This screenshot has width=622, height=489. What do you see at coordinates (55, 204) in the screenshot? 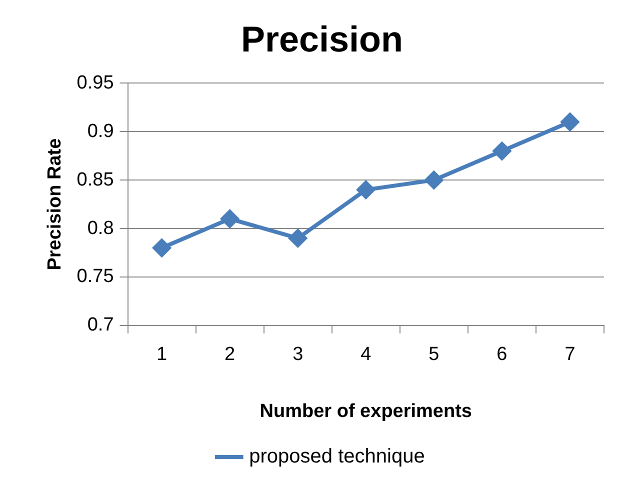
I see `y-axis-title: Precision Rate` at bounding box center [55, 204].